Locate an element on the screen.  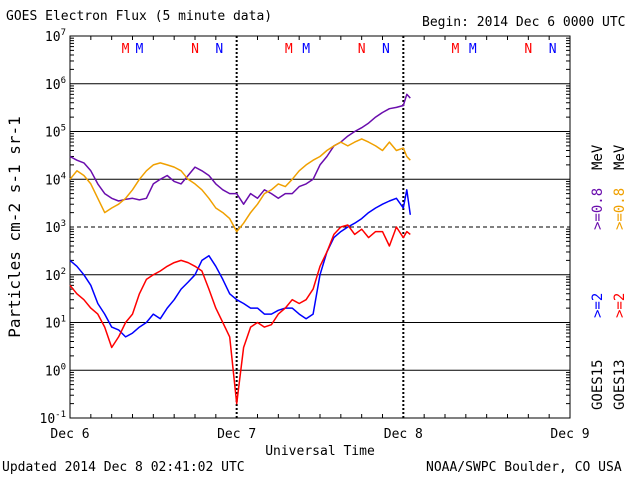
credit-text: NOAA/SWPC Boulder, CO USA is located at coordinates (524, 467).